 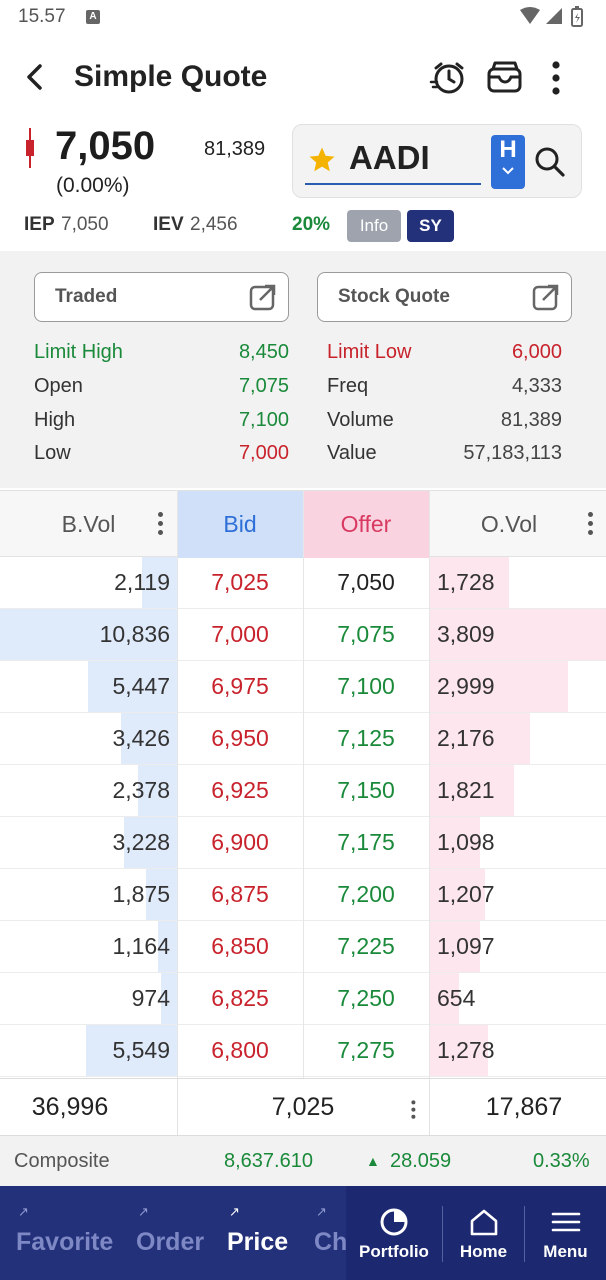 I want to click on portfolio-button: Portfolio, so click(x=394, y=1233).